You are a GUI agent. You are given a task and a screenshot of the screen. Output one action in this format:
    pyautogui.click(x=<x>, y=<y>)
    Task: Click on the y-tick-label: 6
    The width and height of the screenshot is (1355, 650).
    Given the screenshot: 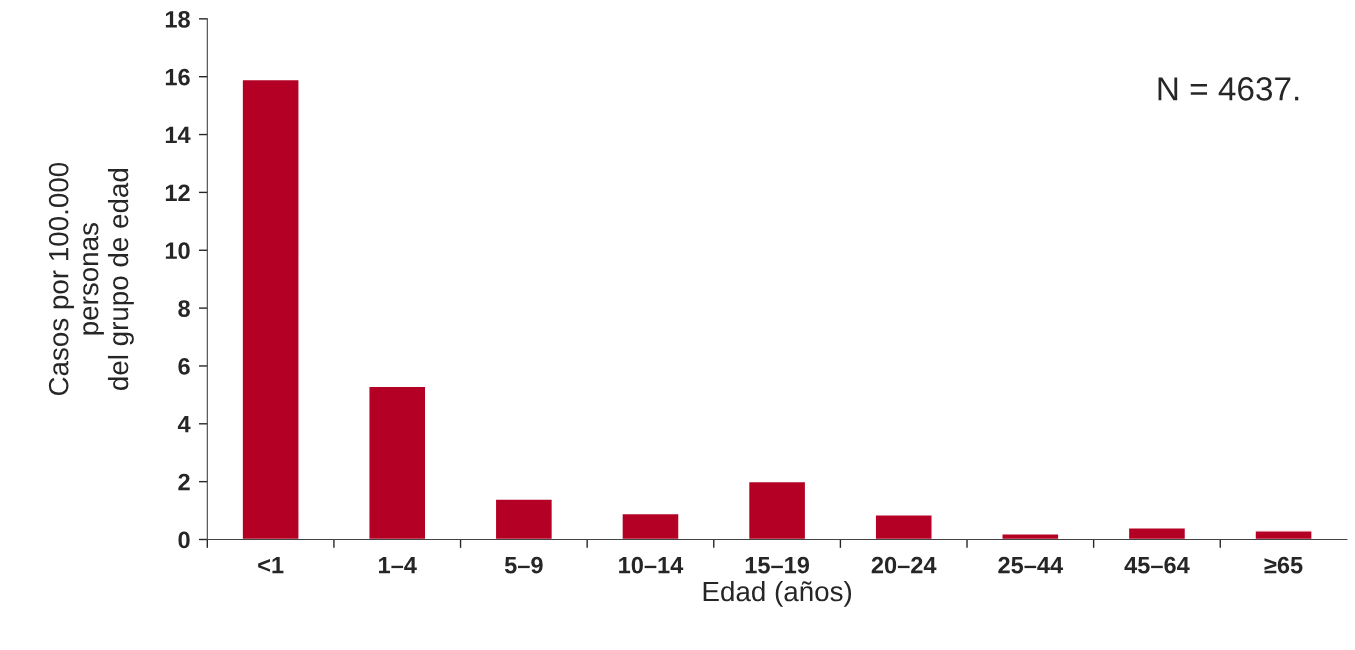 What is the action you would take?
    pyautogui.click(x=184, y=366)
    